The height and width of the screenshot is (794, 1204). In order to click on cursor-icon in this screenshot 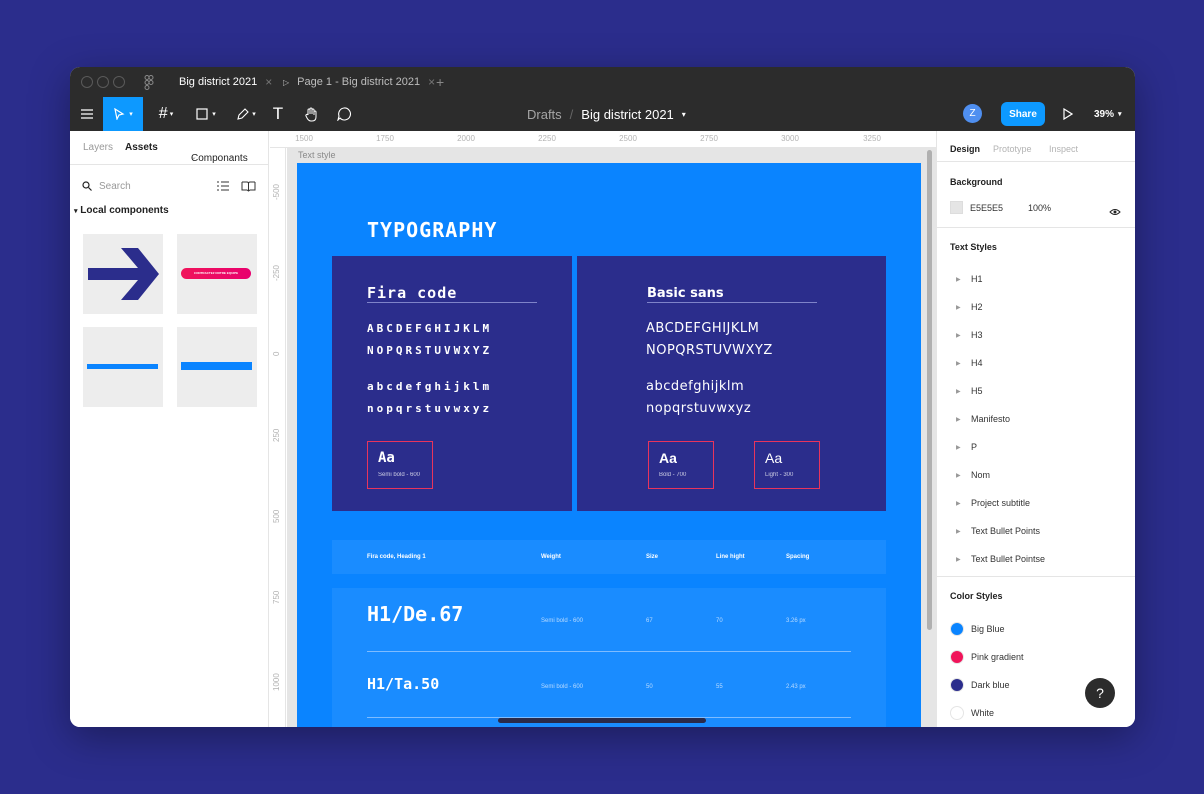, I will do `click(119, 114)`.